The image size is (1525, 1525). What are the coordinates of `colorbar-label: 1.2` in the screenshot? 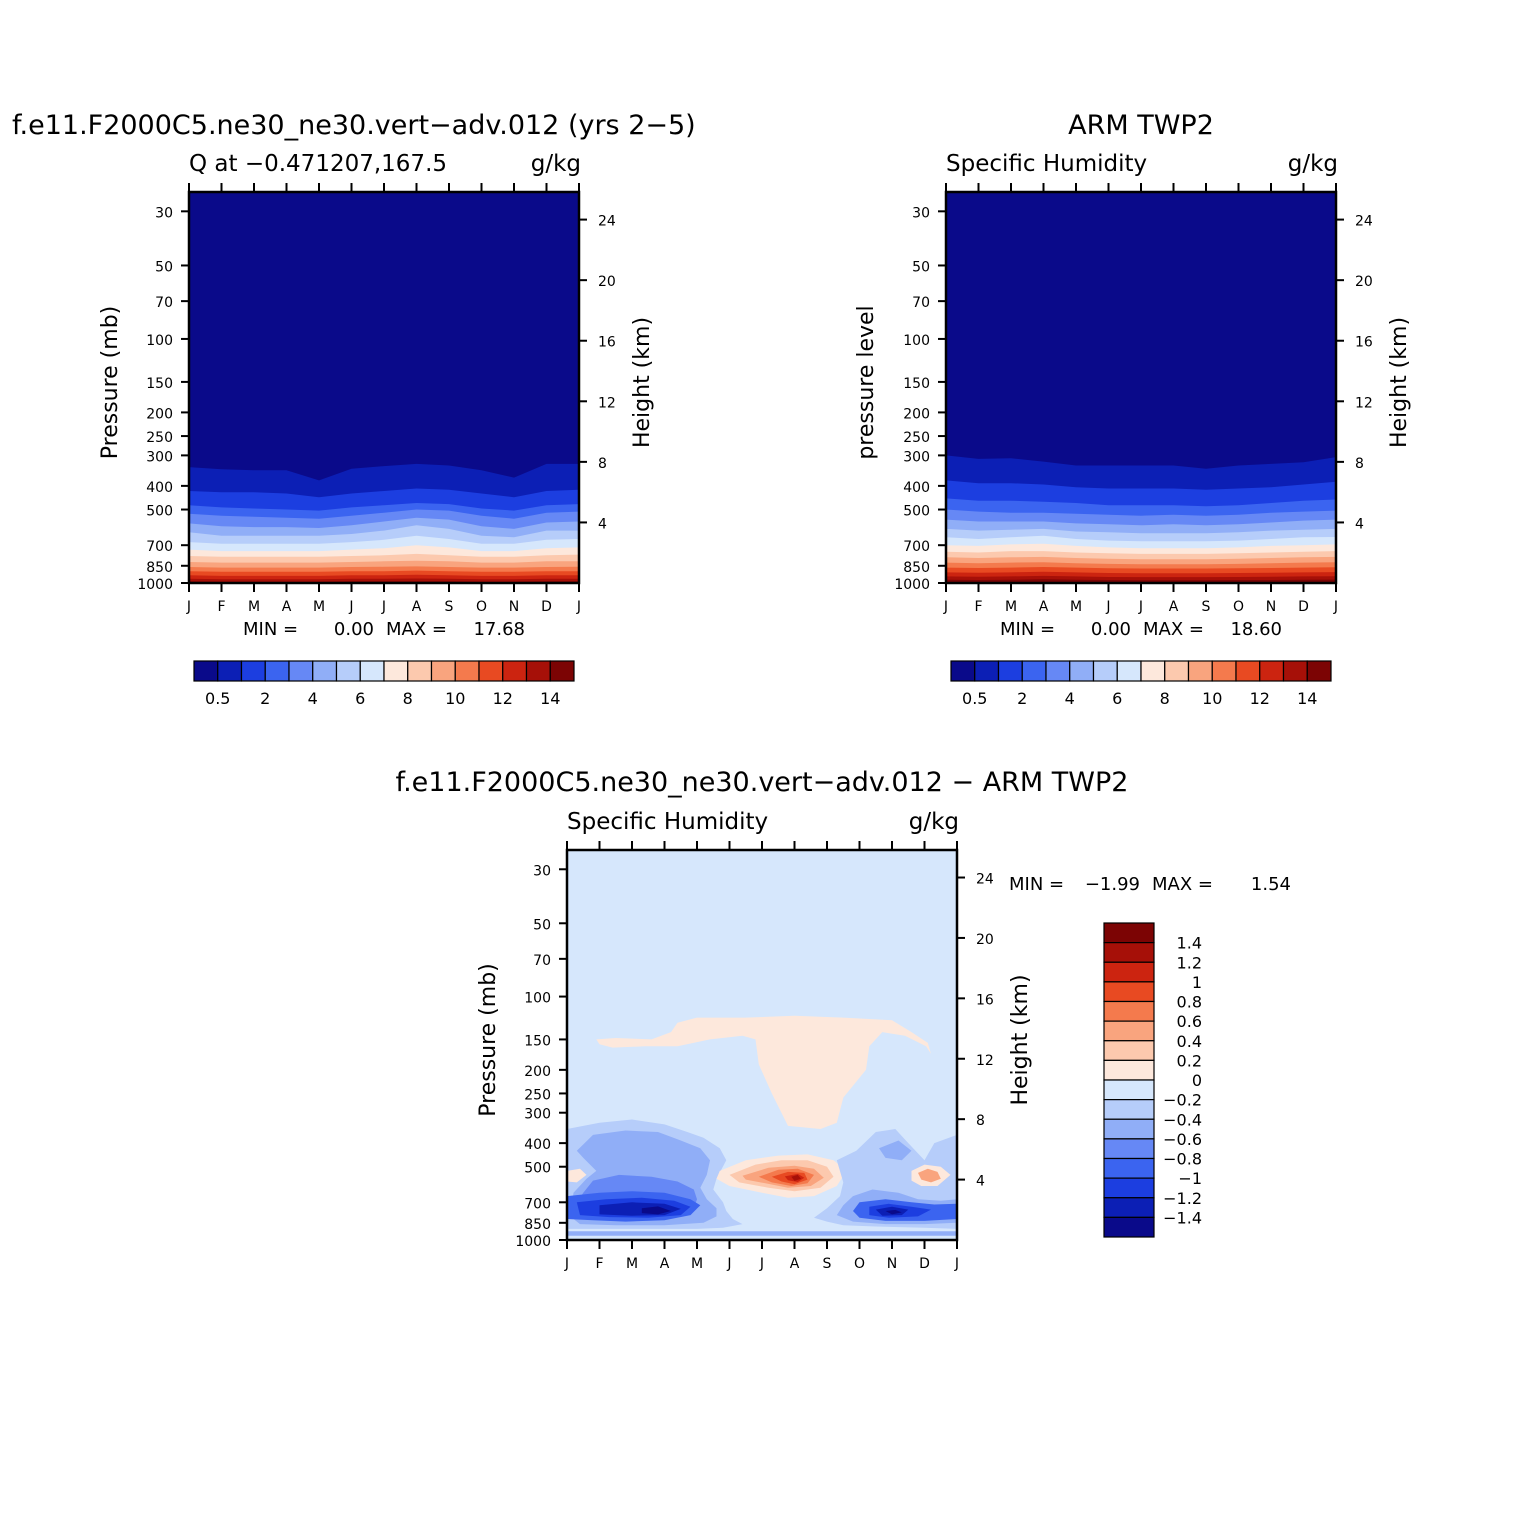 It's located at (1189, 962).